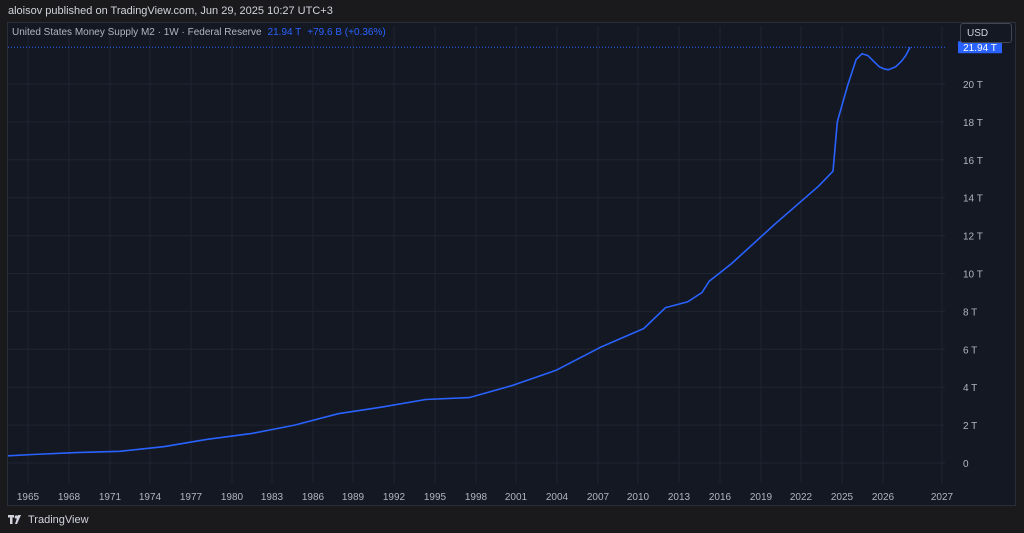 The image size is (1024, 533). Describe the element at coordinates (313, 497) in the screenshot. I see `x-tick-label: 1986` at that location.